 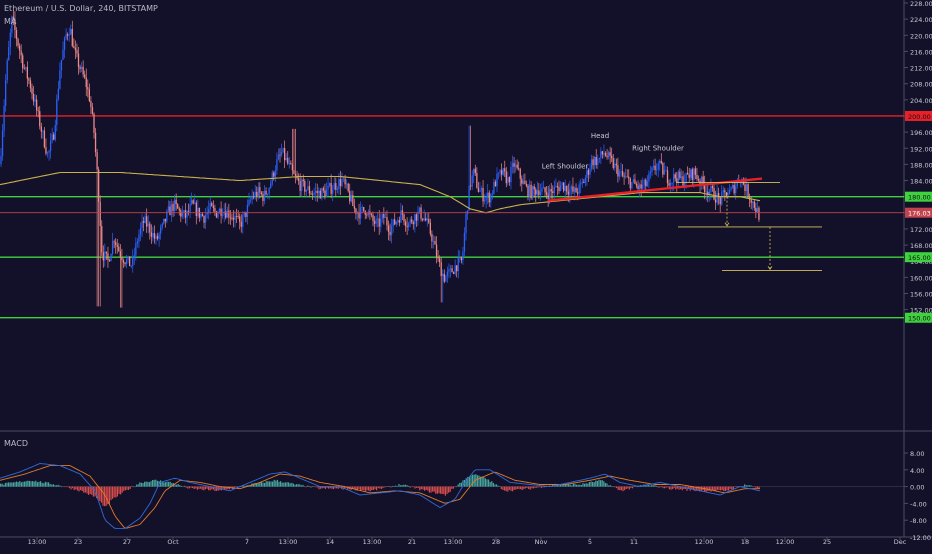 What do you see at coordinates (127, 542) in the screenshot?
I see `time-tick-label: 27` at bounding box center [127, 542].